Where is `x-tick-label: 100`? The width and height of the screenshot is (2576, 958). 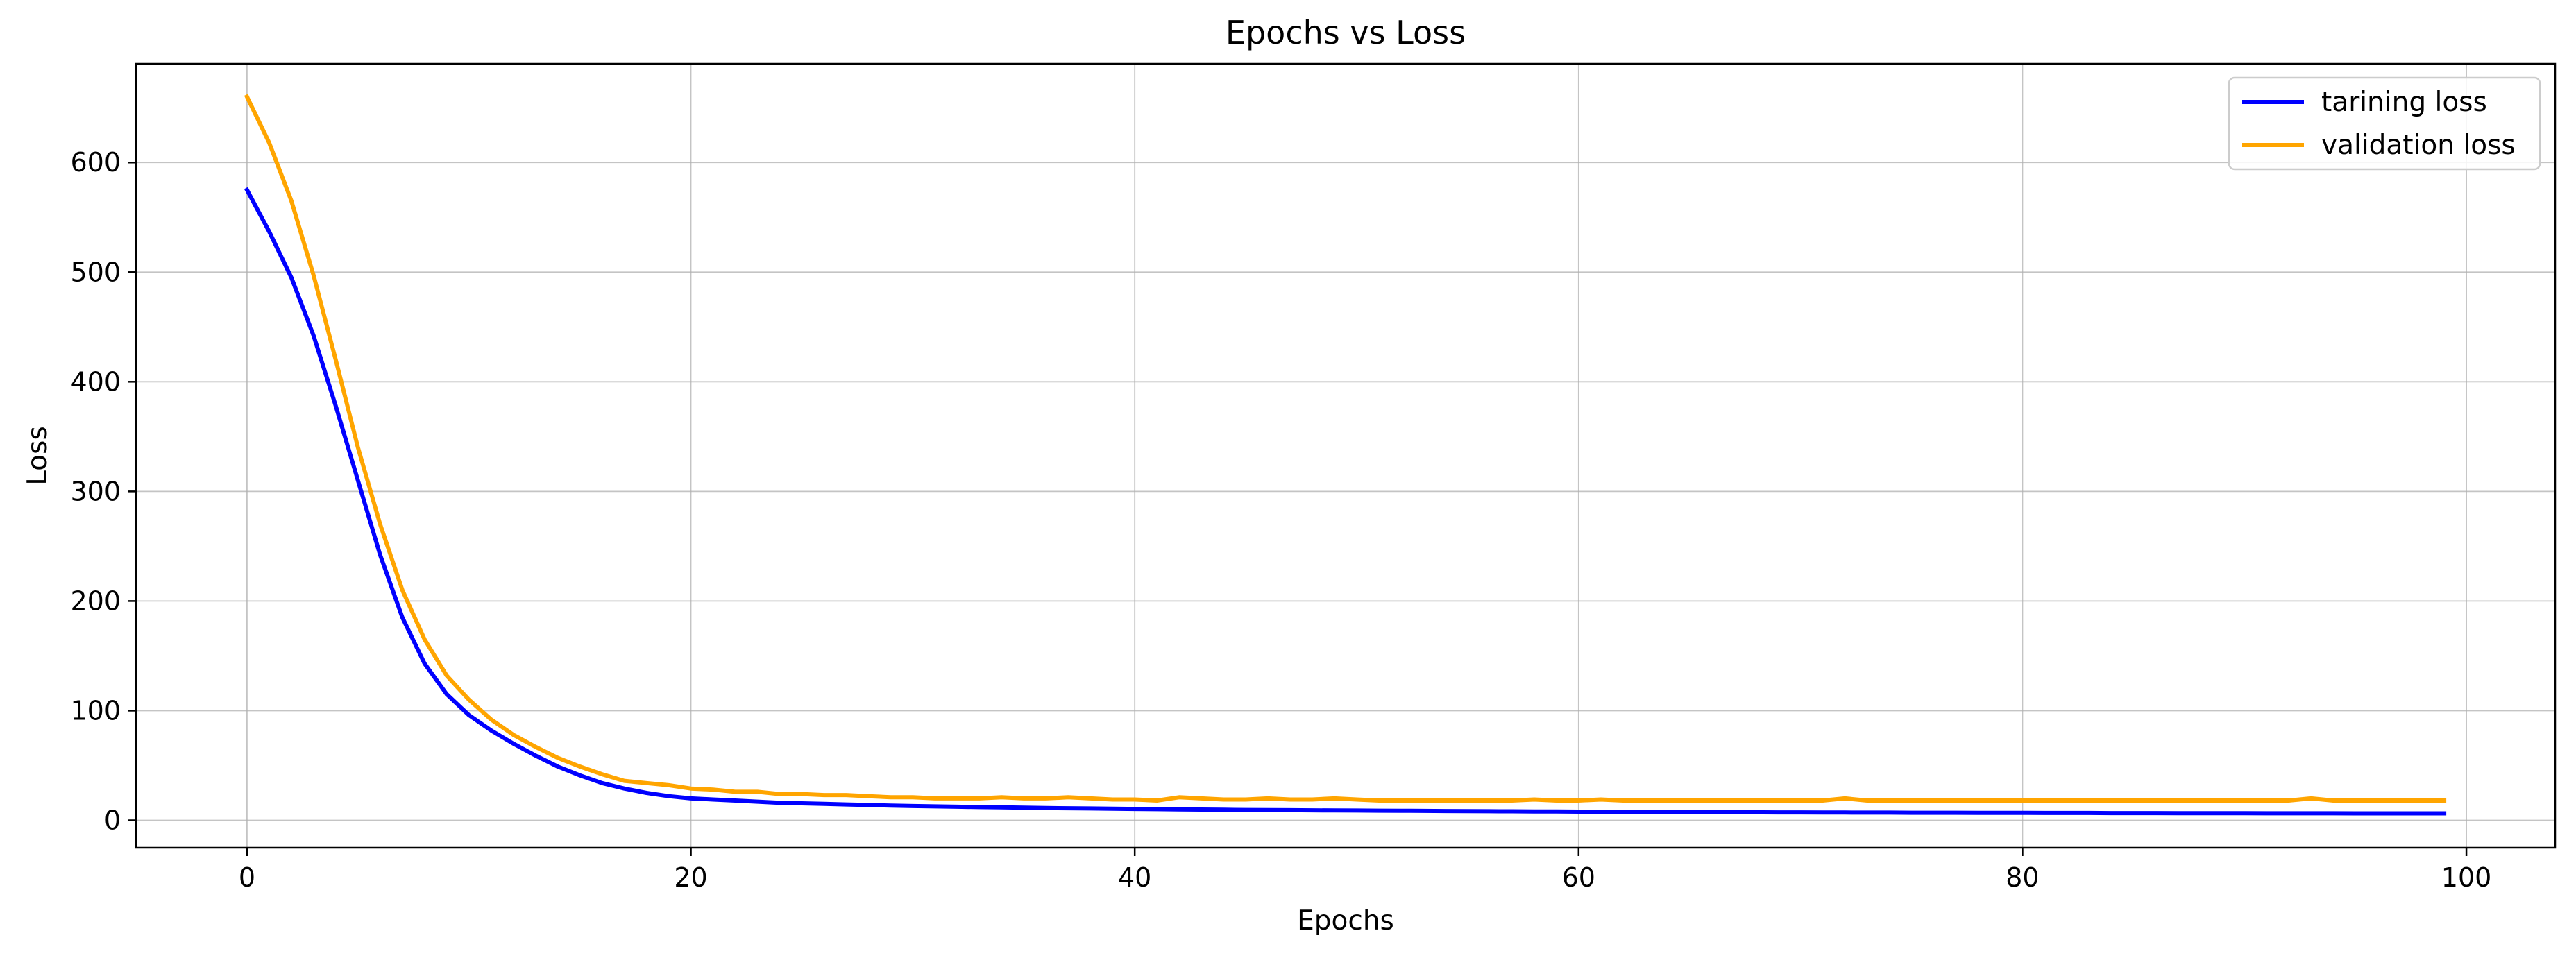 x-tick-label: 100 is located at coordinates (2466, 878).